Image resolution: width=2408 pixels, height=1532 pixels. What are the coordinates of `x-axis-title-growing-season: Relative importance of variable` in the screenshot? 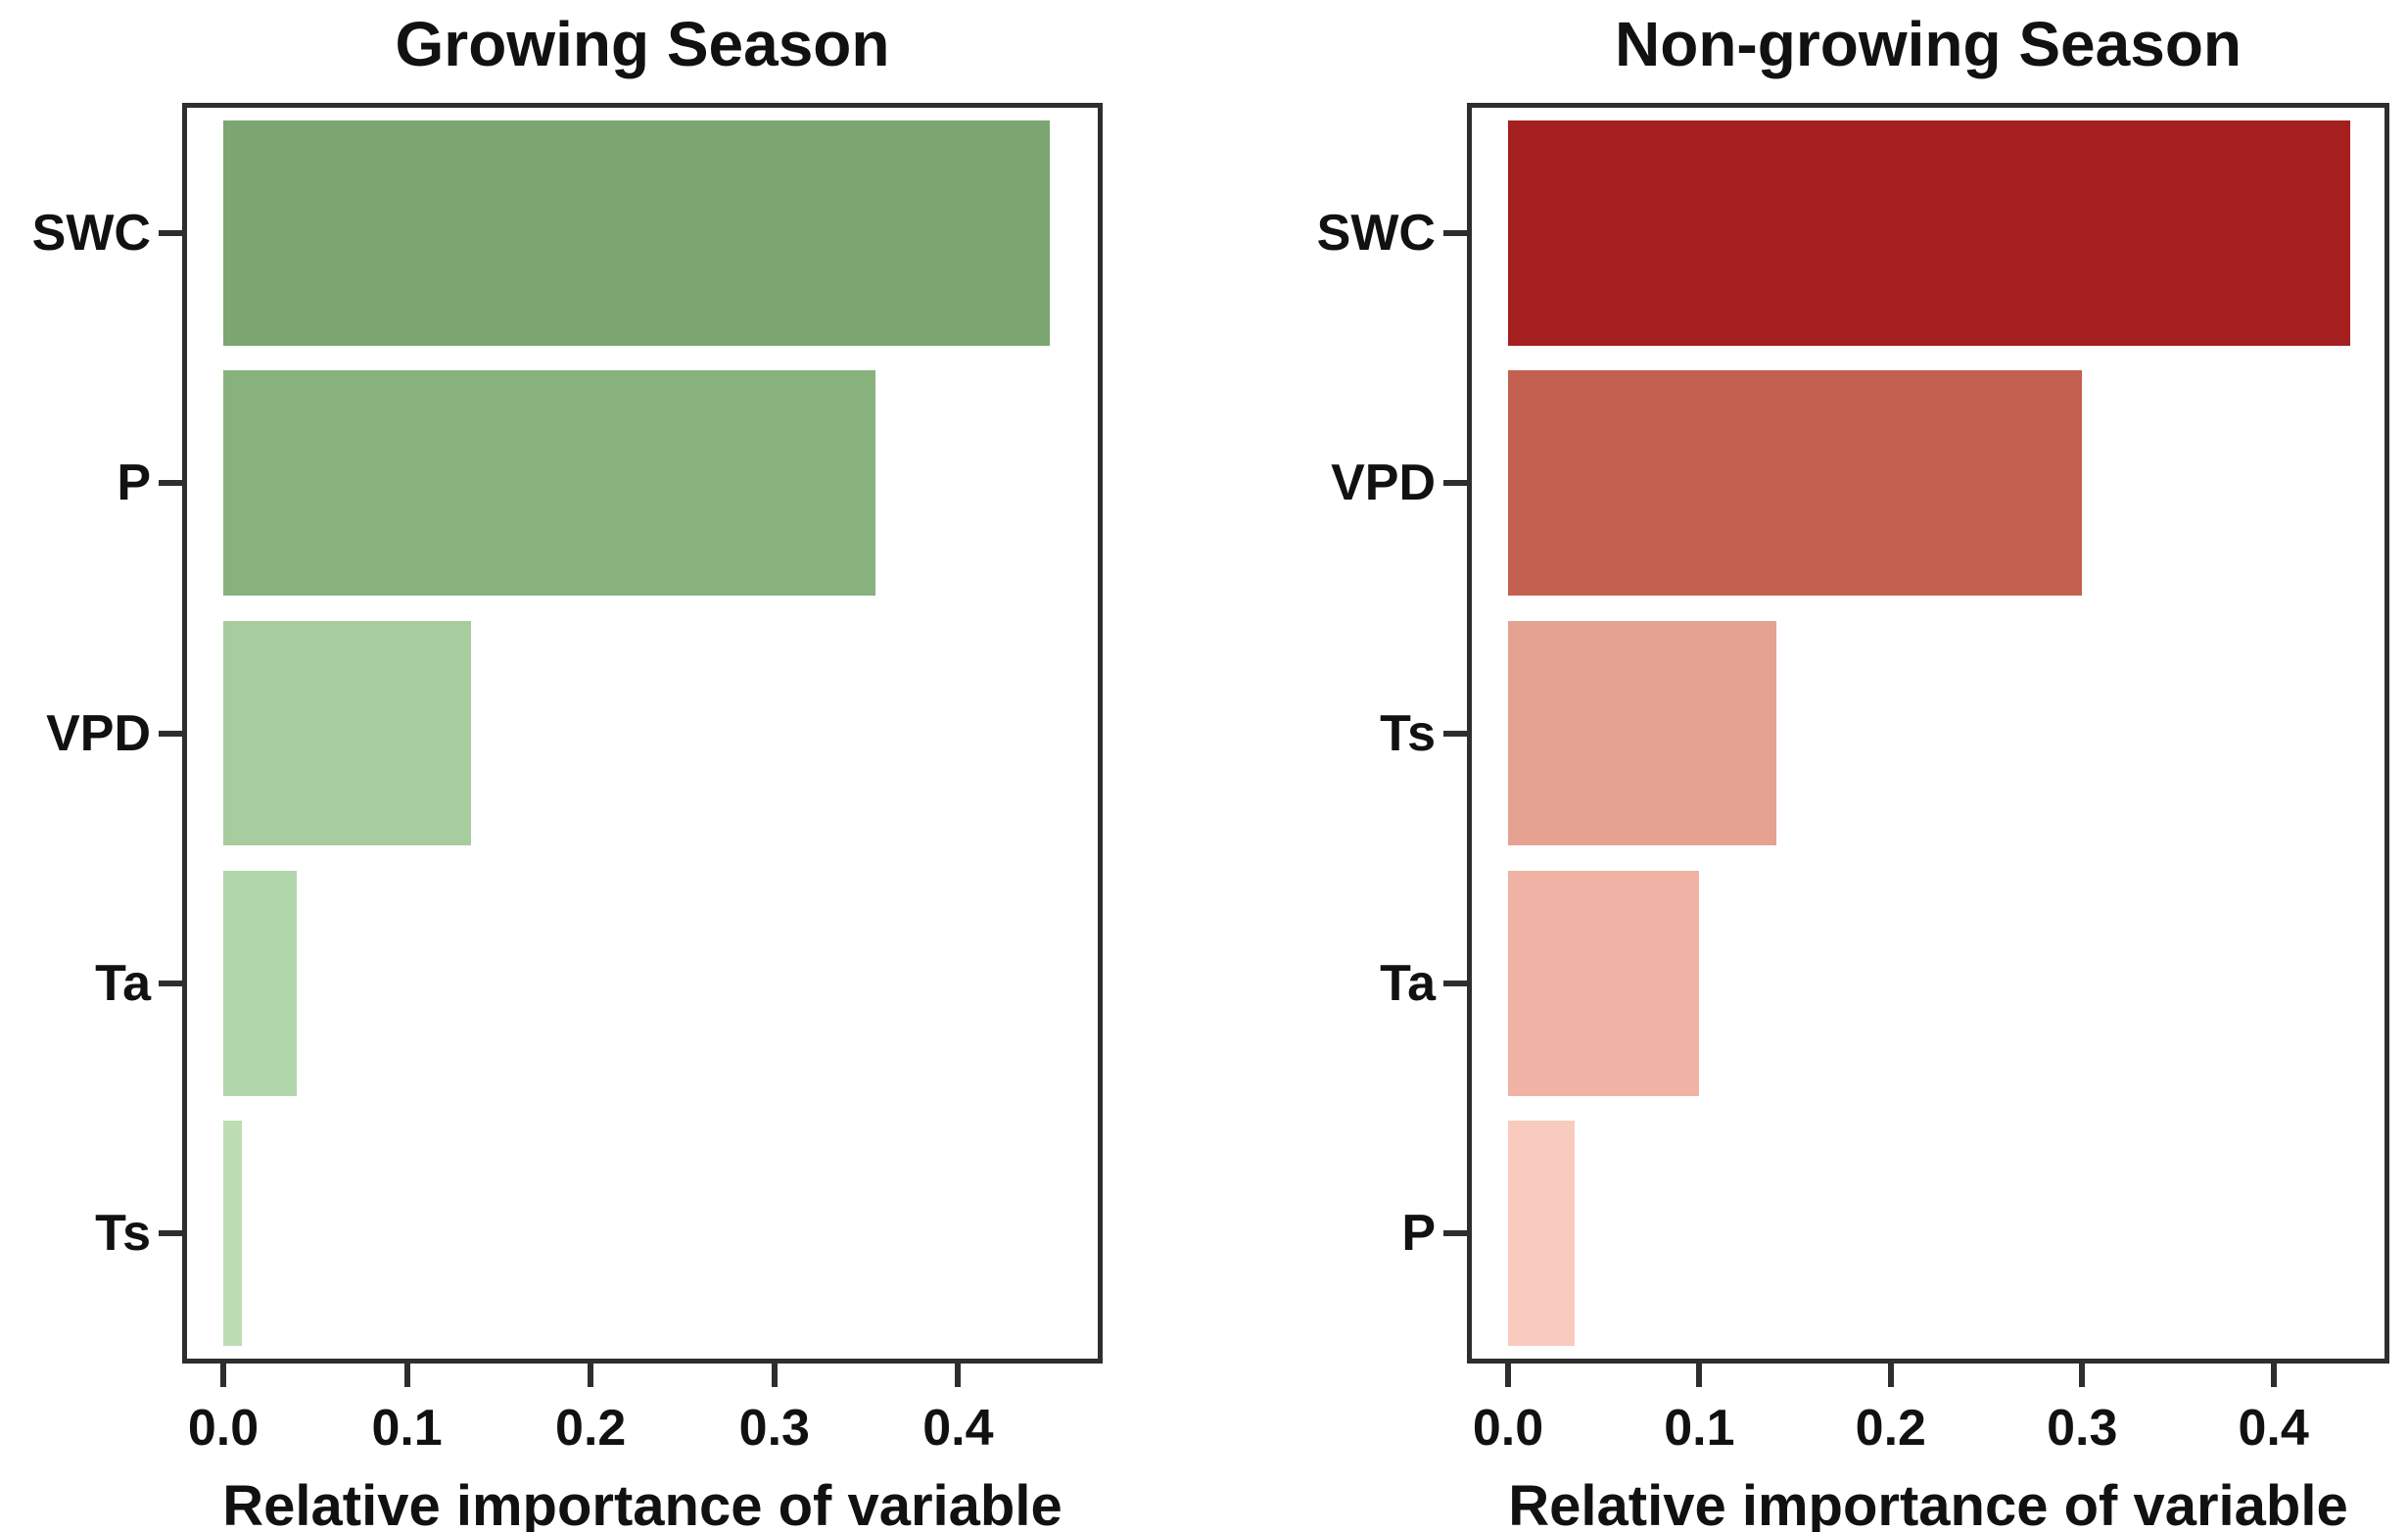 It's located at (642, 1503).